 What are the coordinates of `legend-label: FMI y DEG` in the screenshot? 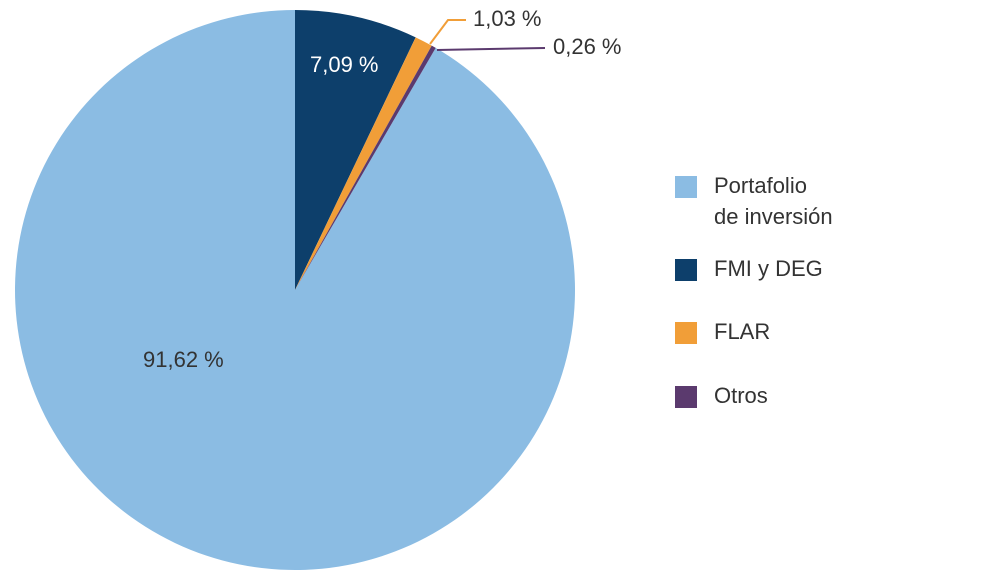 It's located at (768, 268).